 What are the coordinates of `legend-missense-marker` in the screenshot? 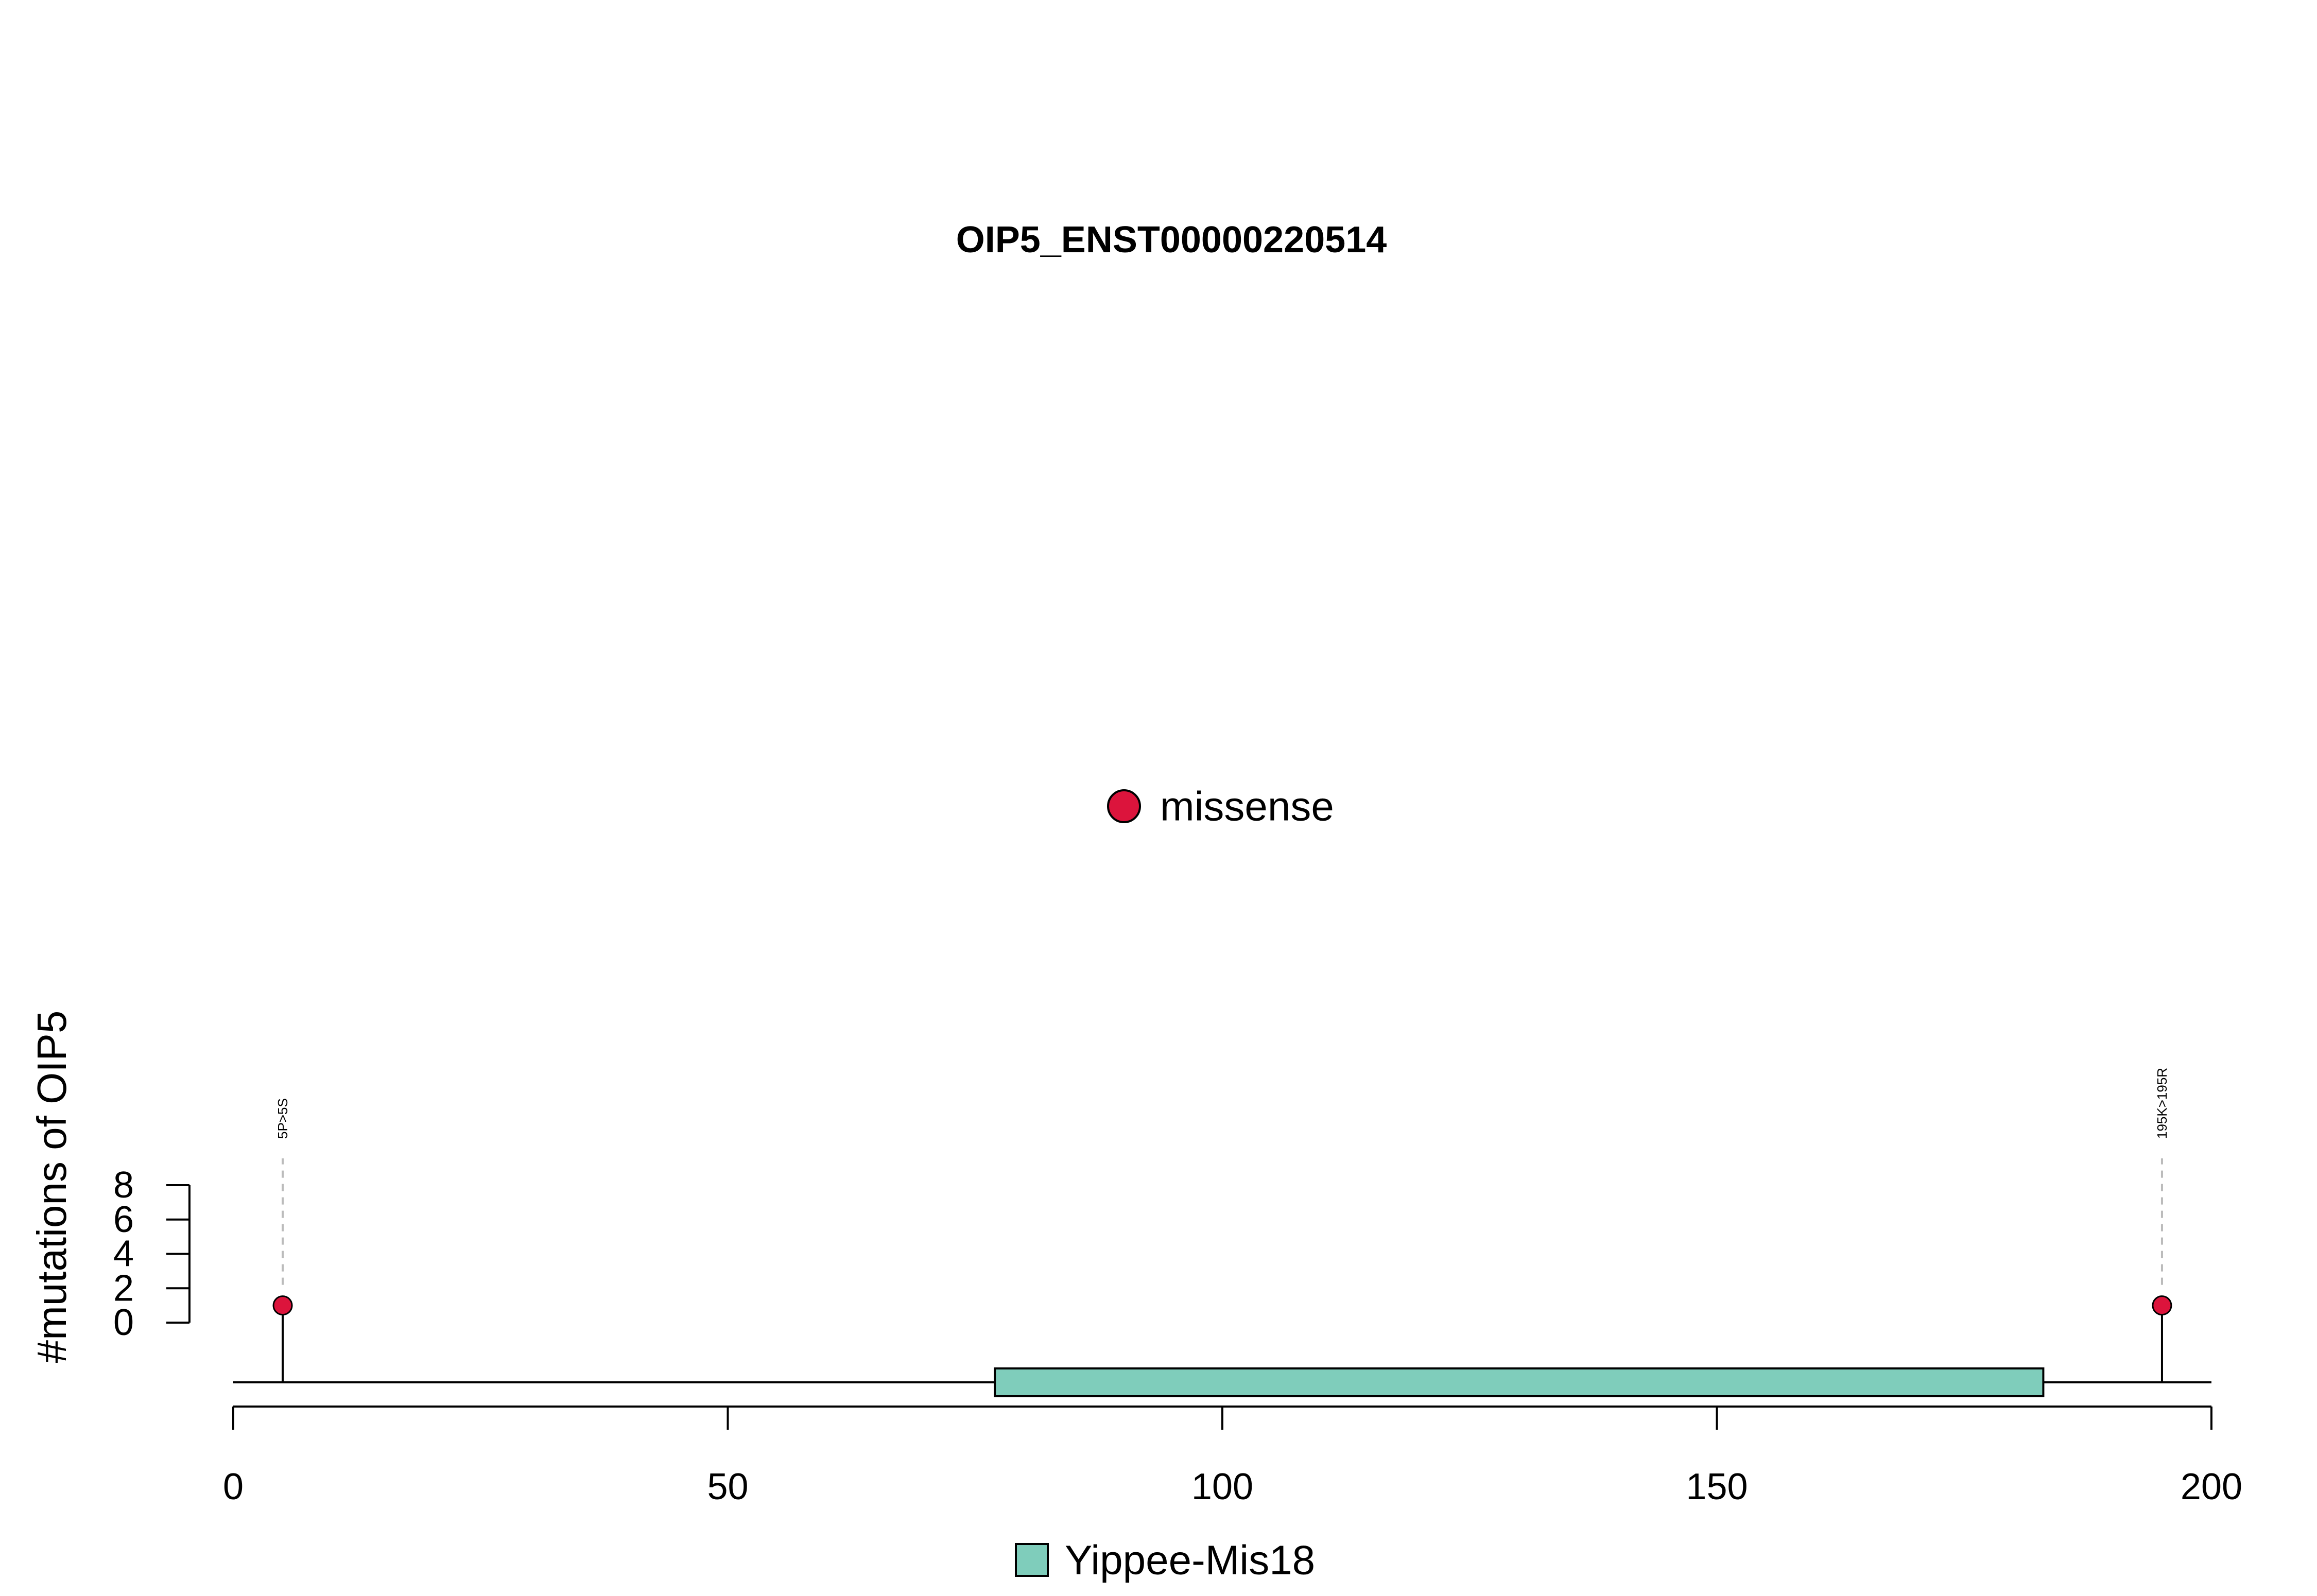 It's located at (1124, 806).